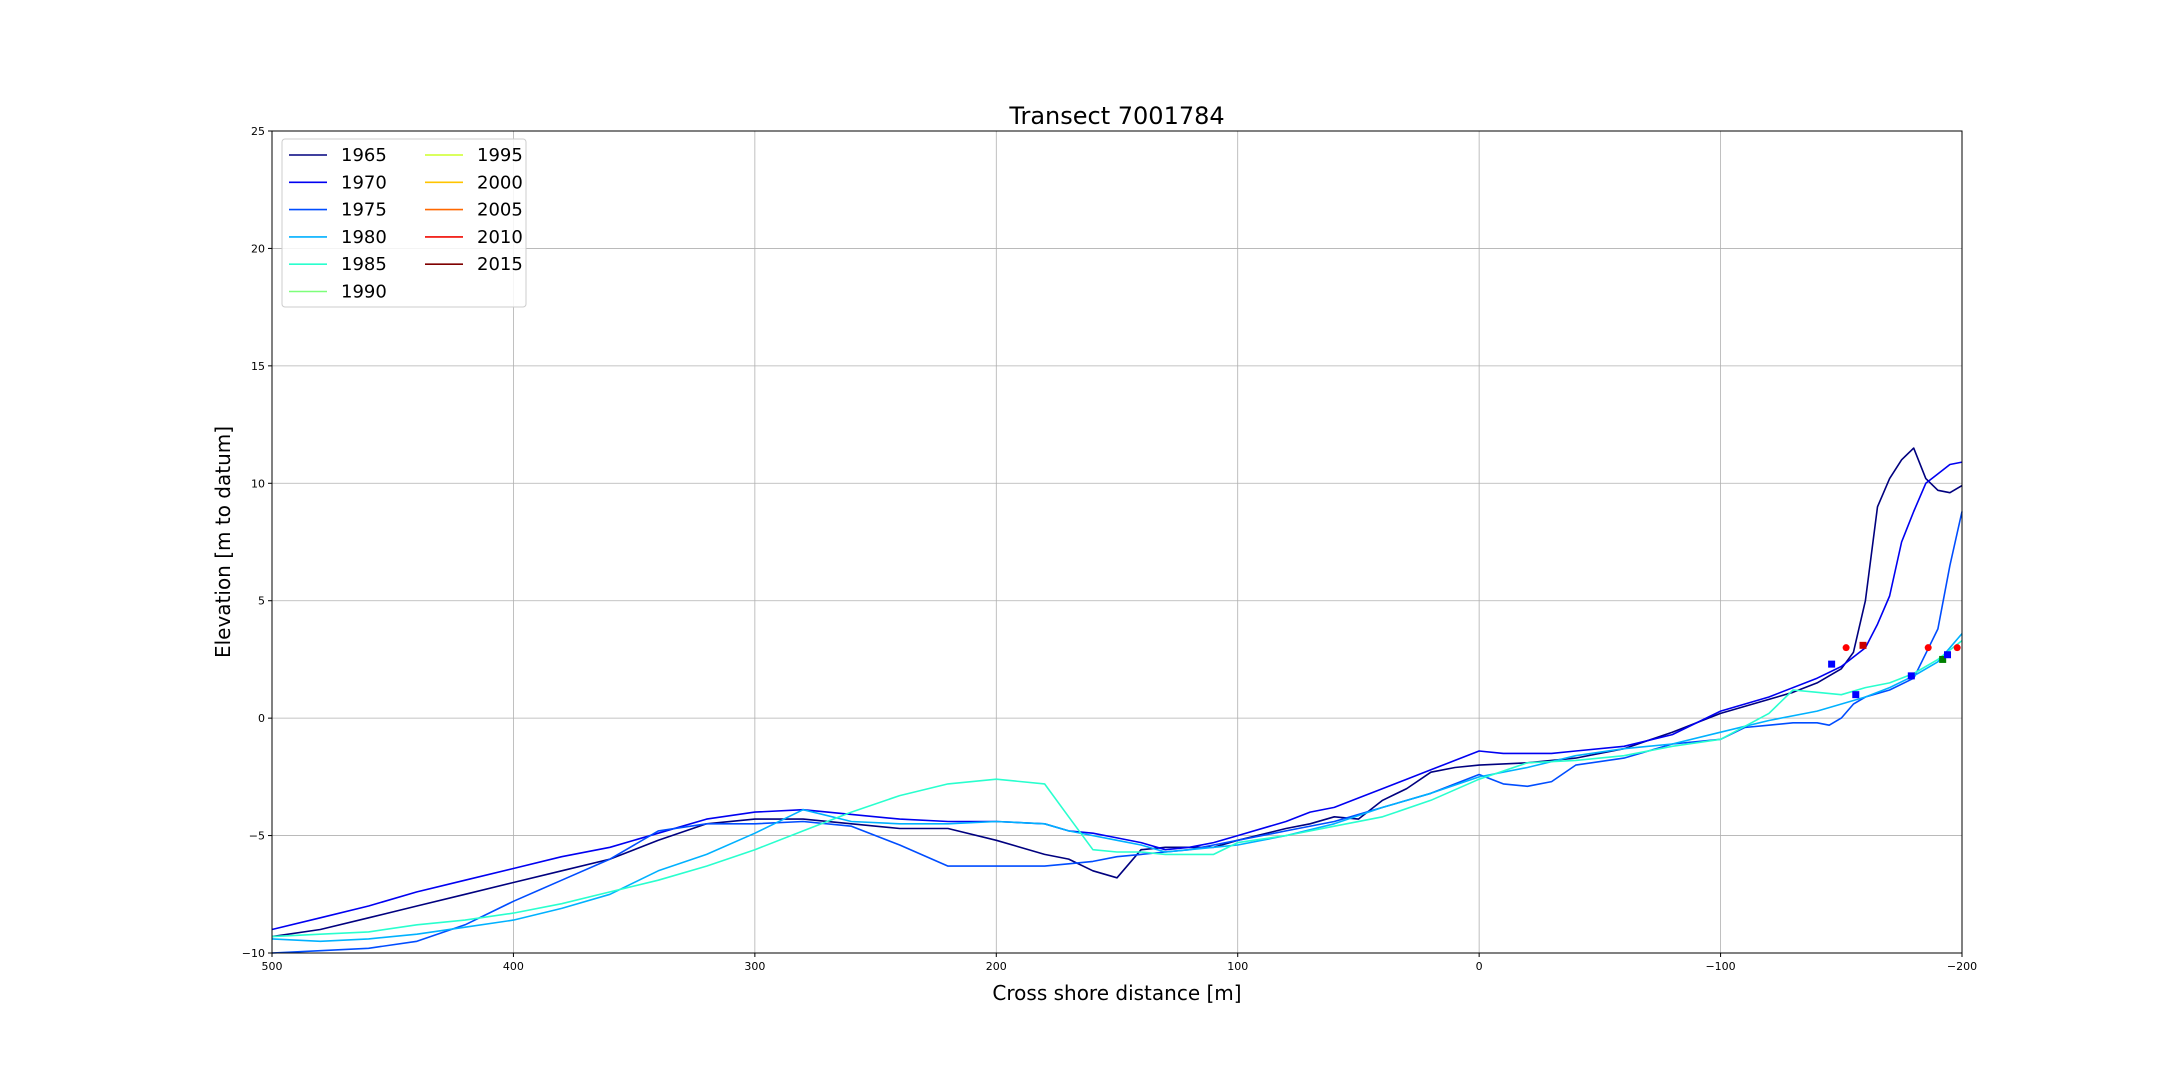 The height and width of the screenshot is (1080, 2160). Describe the element at coordinates (754, 966) in the screenshot. I see `x-tick-label: 300` at that location.